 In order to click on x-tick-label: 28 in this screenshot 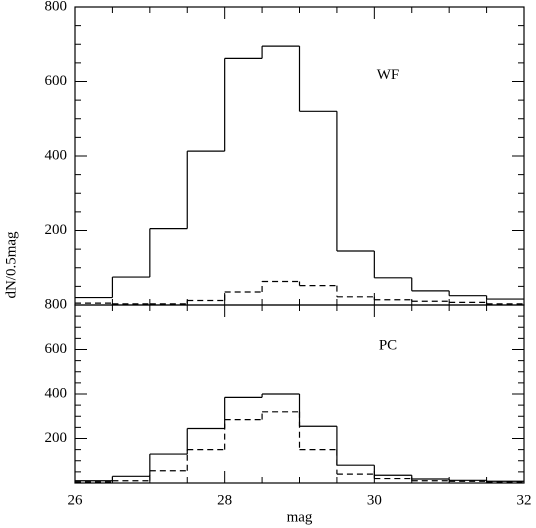, I will do `click(224, 500)`.